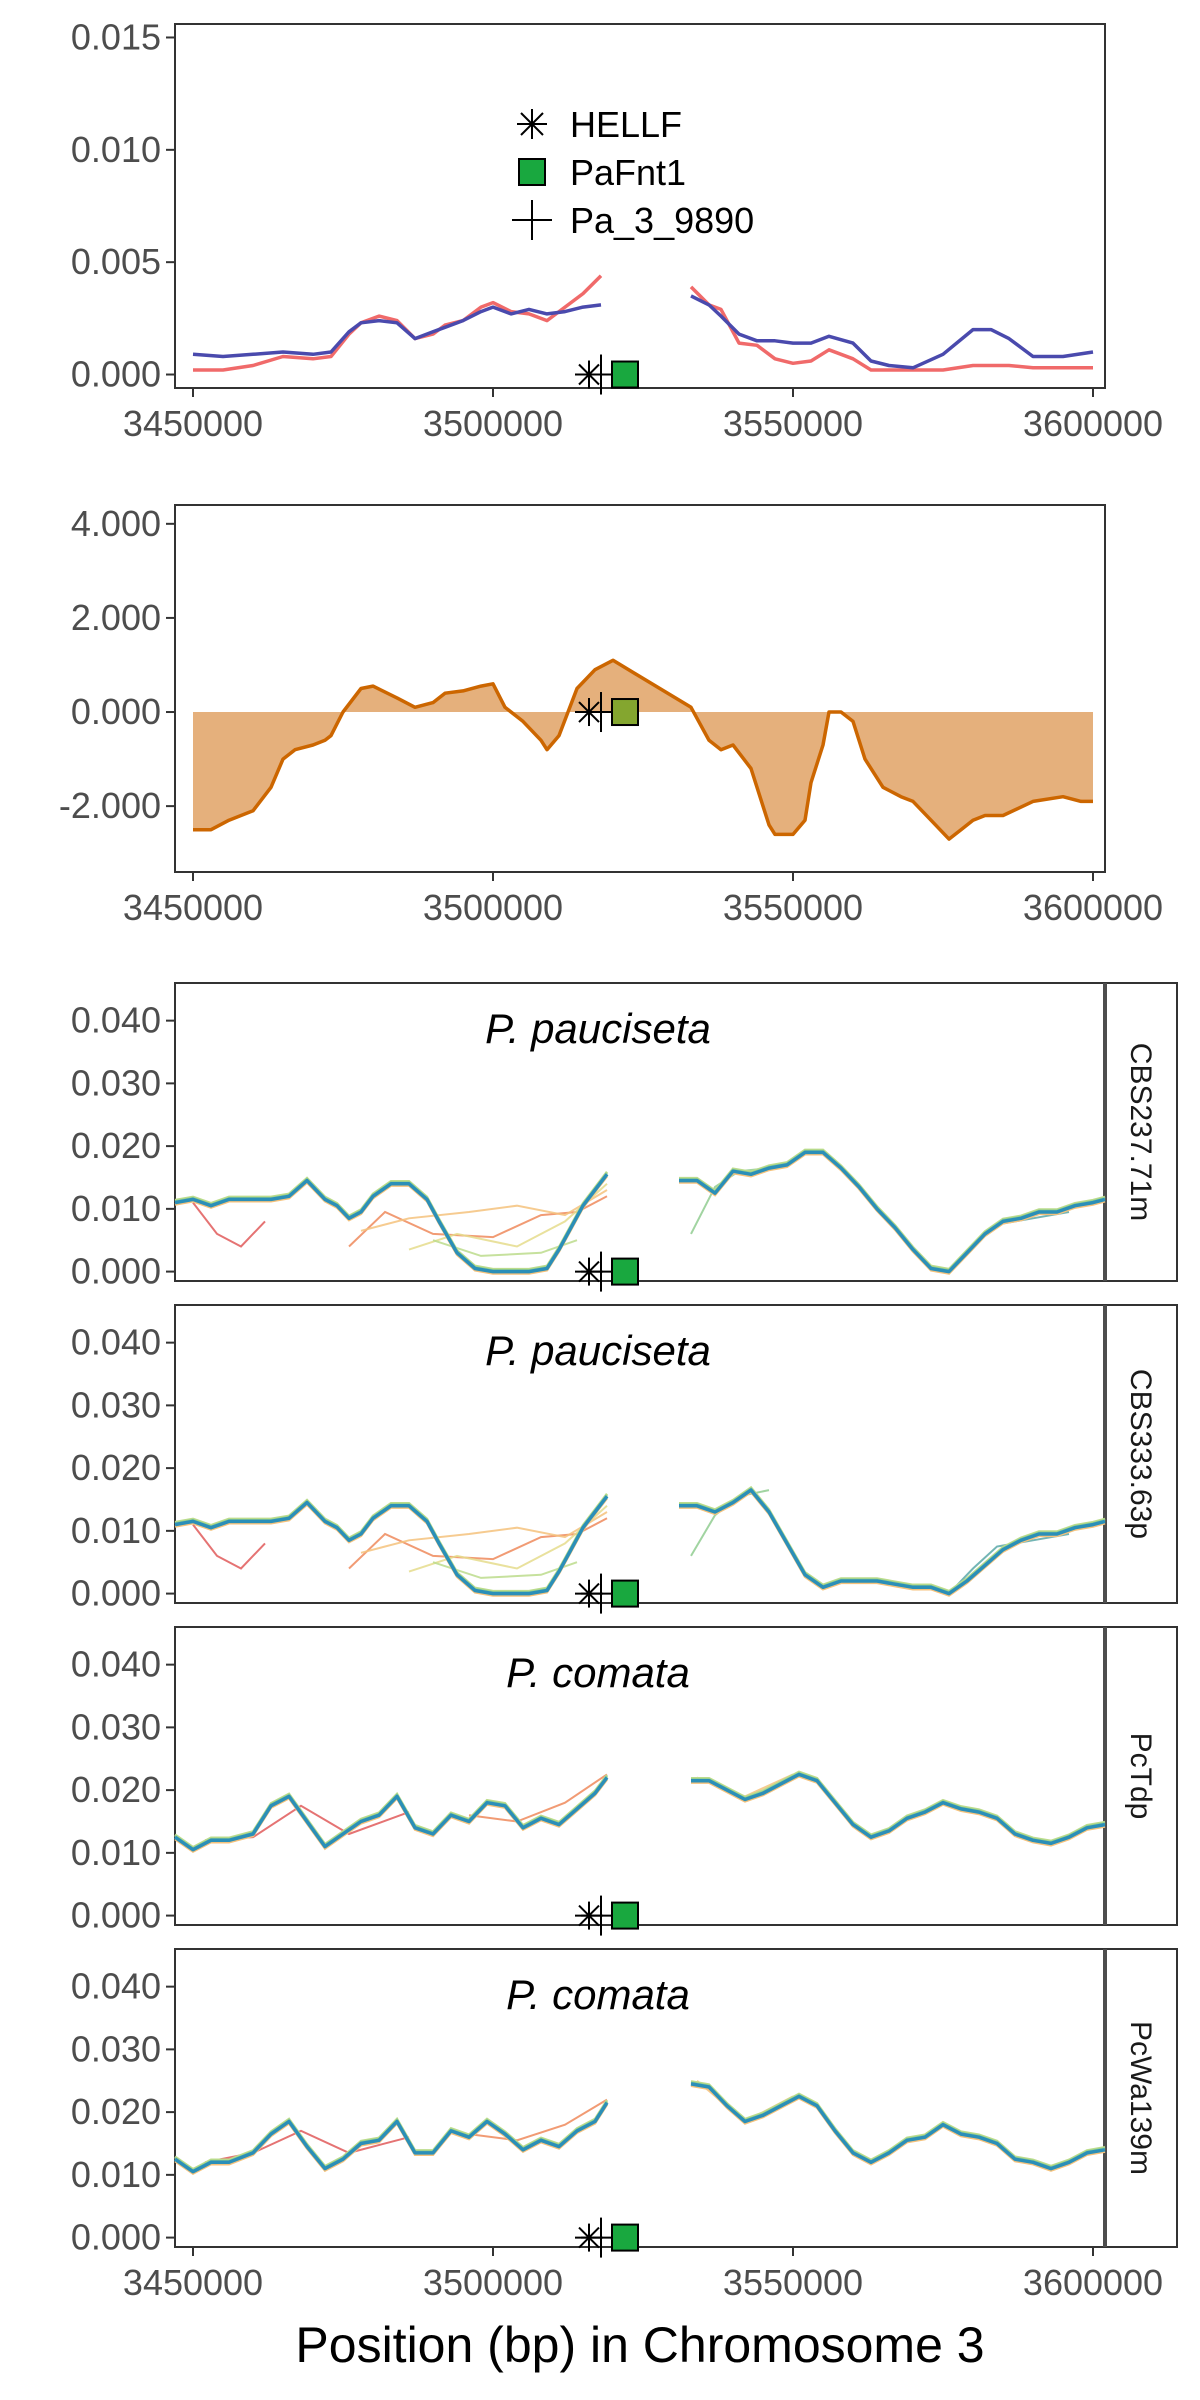 The width and height of the screenshot is (1200, 2400). Describe the element at coordinates (116, 261) in the screenshot. I see `y-tick-label: 0.005` at that location.